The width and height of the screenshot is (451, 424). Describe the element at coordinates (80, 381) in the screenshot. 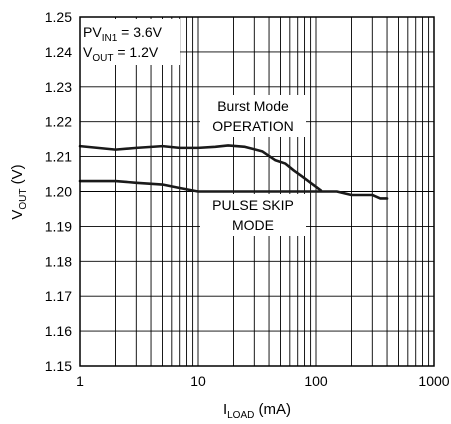

I see `x-tick-label: 1` at that location.